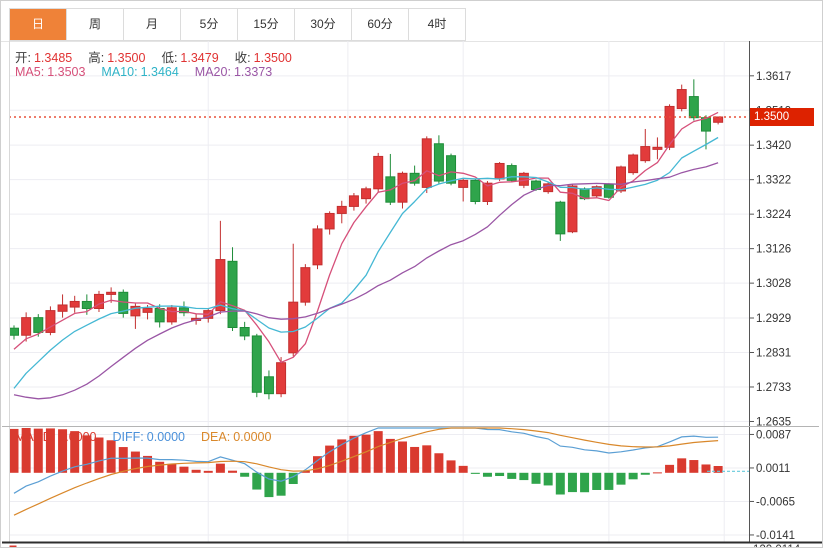  Describe the element at coordinates (56, 437) in the screenshot. I see `macd-row-macd: MACD: 0.0000` at that location.